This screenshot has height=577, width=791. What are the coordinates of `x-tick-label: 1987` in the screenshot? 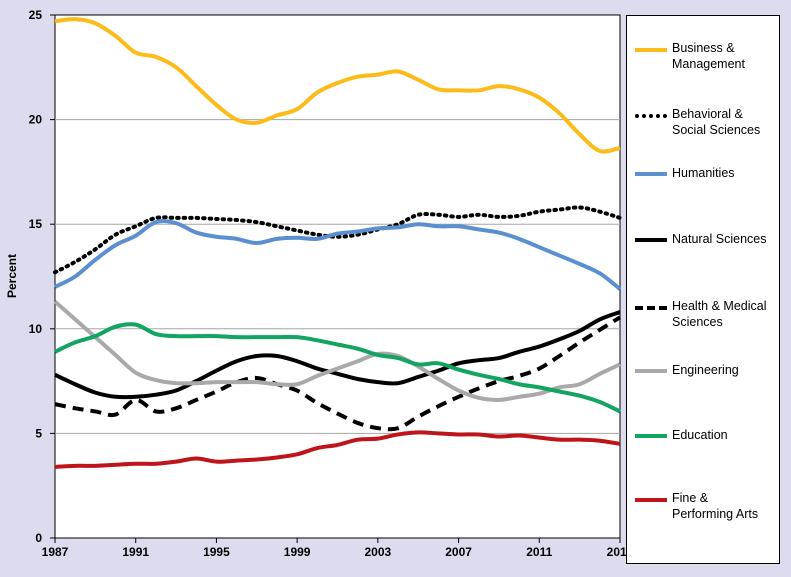 It's located at (55, 552).